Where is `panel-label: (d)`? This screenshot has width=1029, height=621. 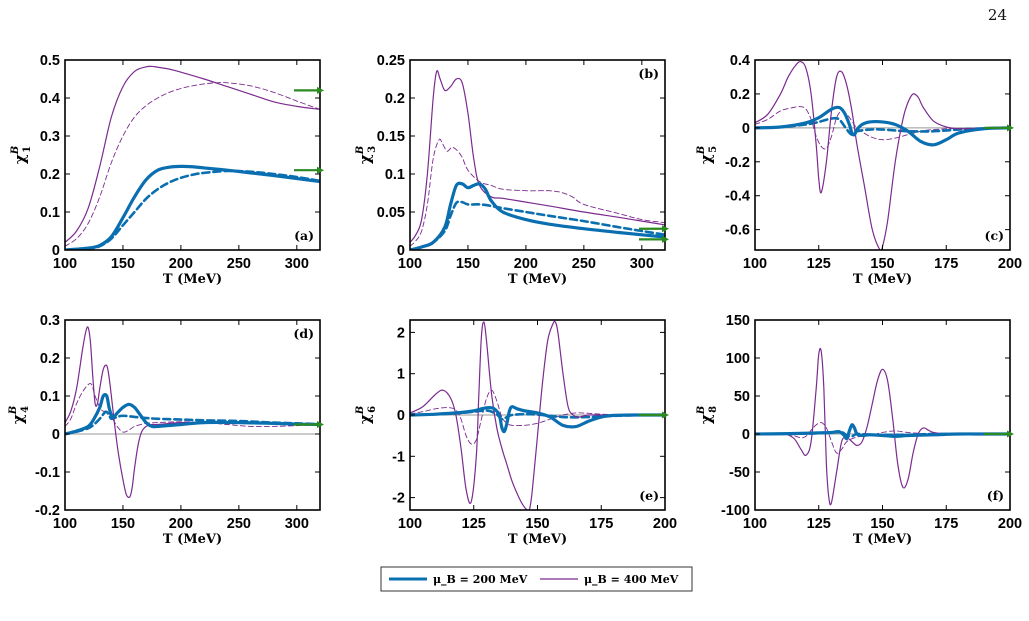 panel-label: (d) is located at coordinates (303, 333).